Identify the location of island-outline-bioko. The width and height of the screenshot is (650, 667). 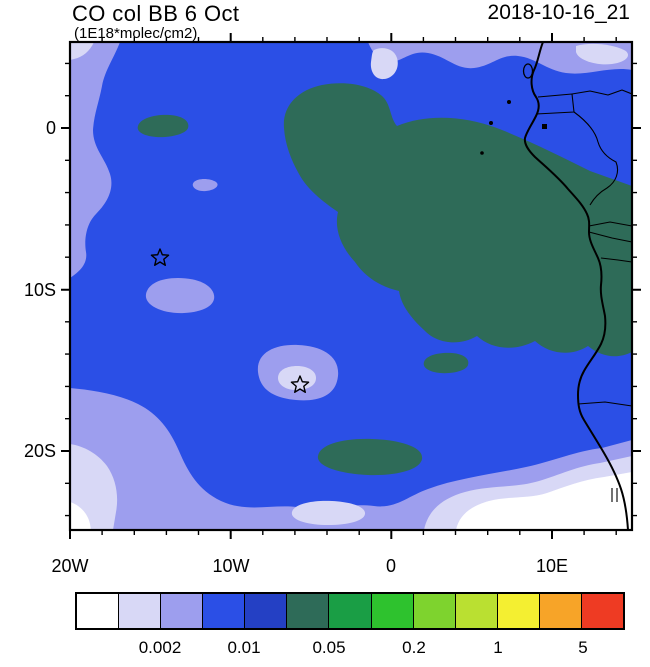
(528, 71).